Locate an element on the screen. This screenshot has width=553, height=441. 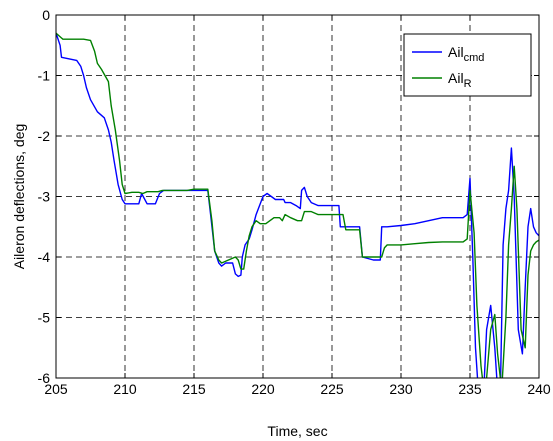
x-tick-label: 225 is located at coordinates (332, 389).